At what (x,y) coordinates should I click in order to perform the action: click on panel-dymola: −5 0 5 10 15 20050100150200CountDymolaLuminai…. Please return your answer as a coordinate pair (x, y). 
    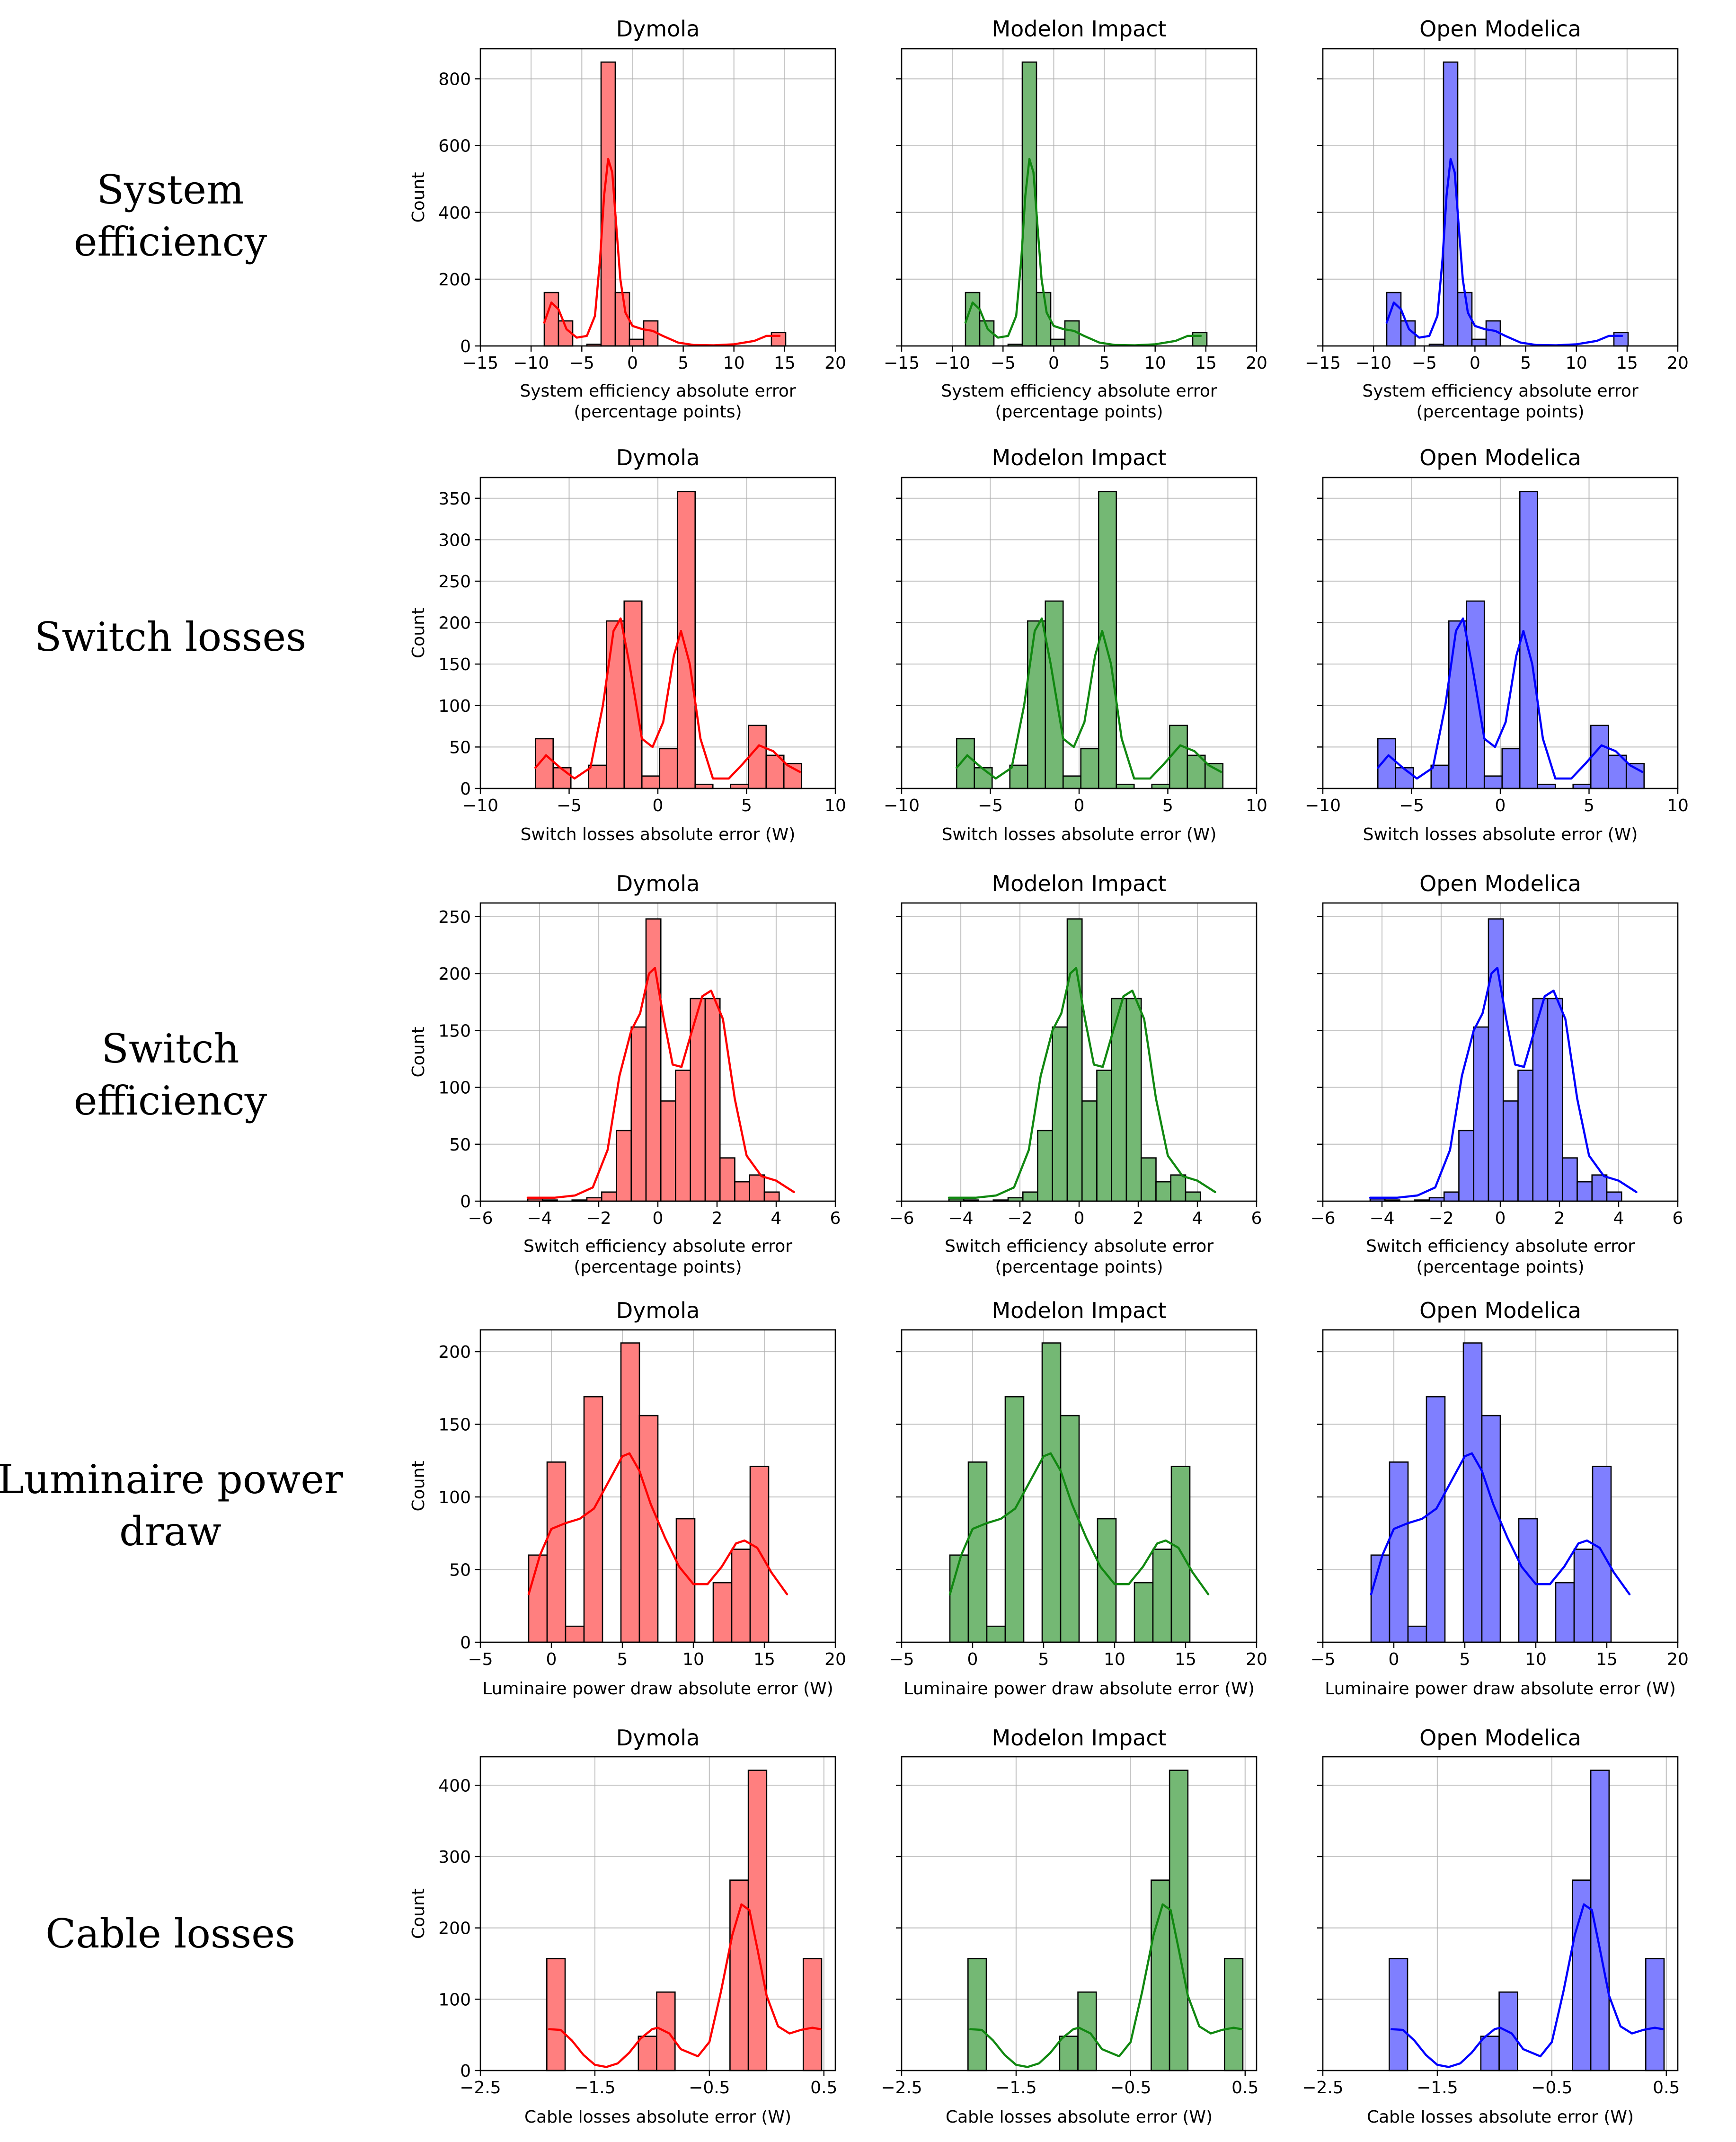
    Looking at the image, I should click on (627, 1498).